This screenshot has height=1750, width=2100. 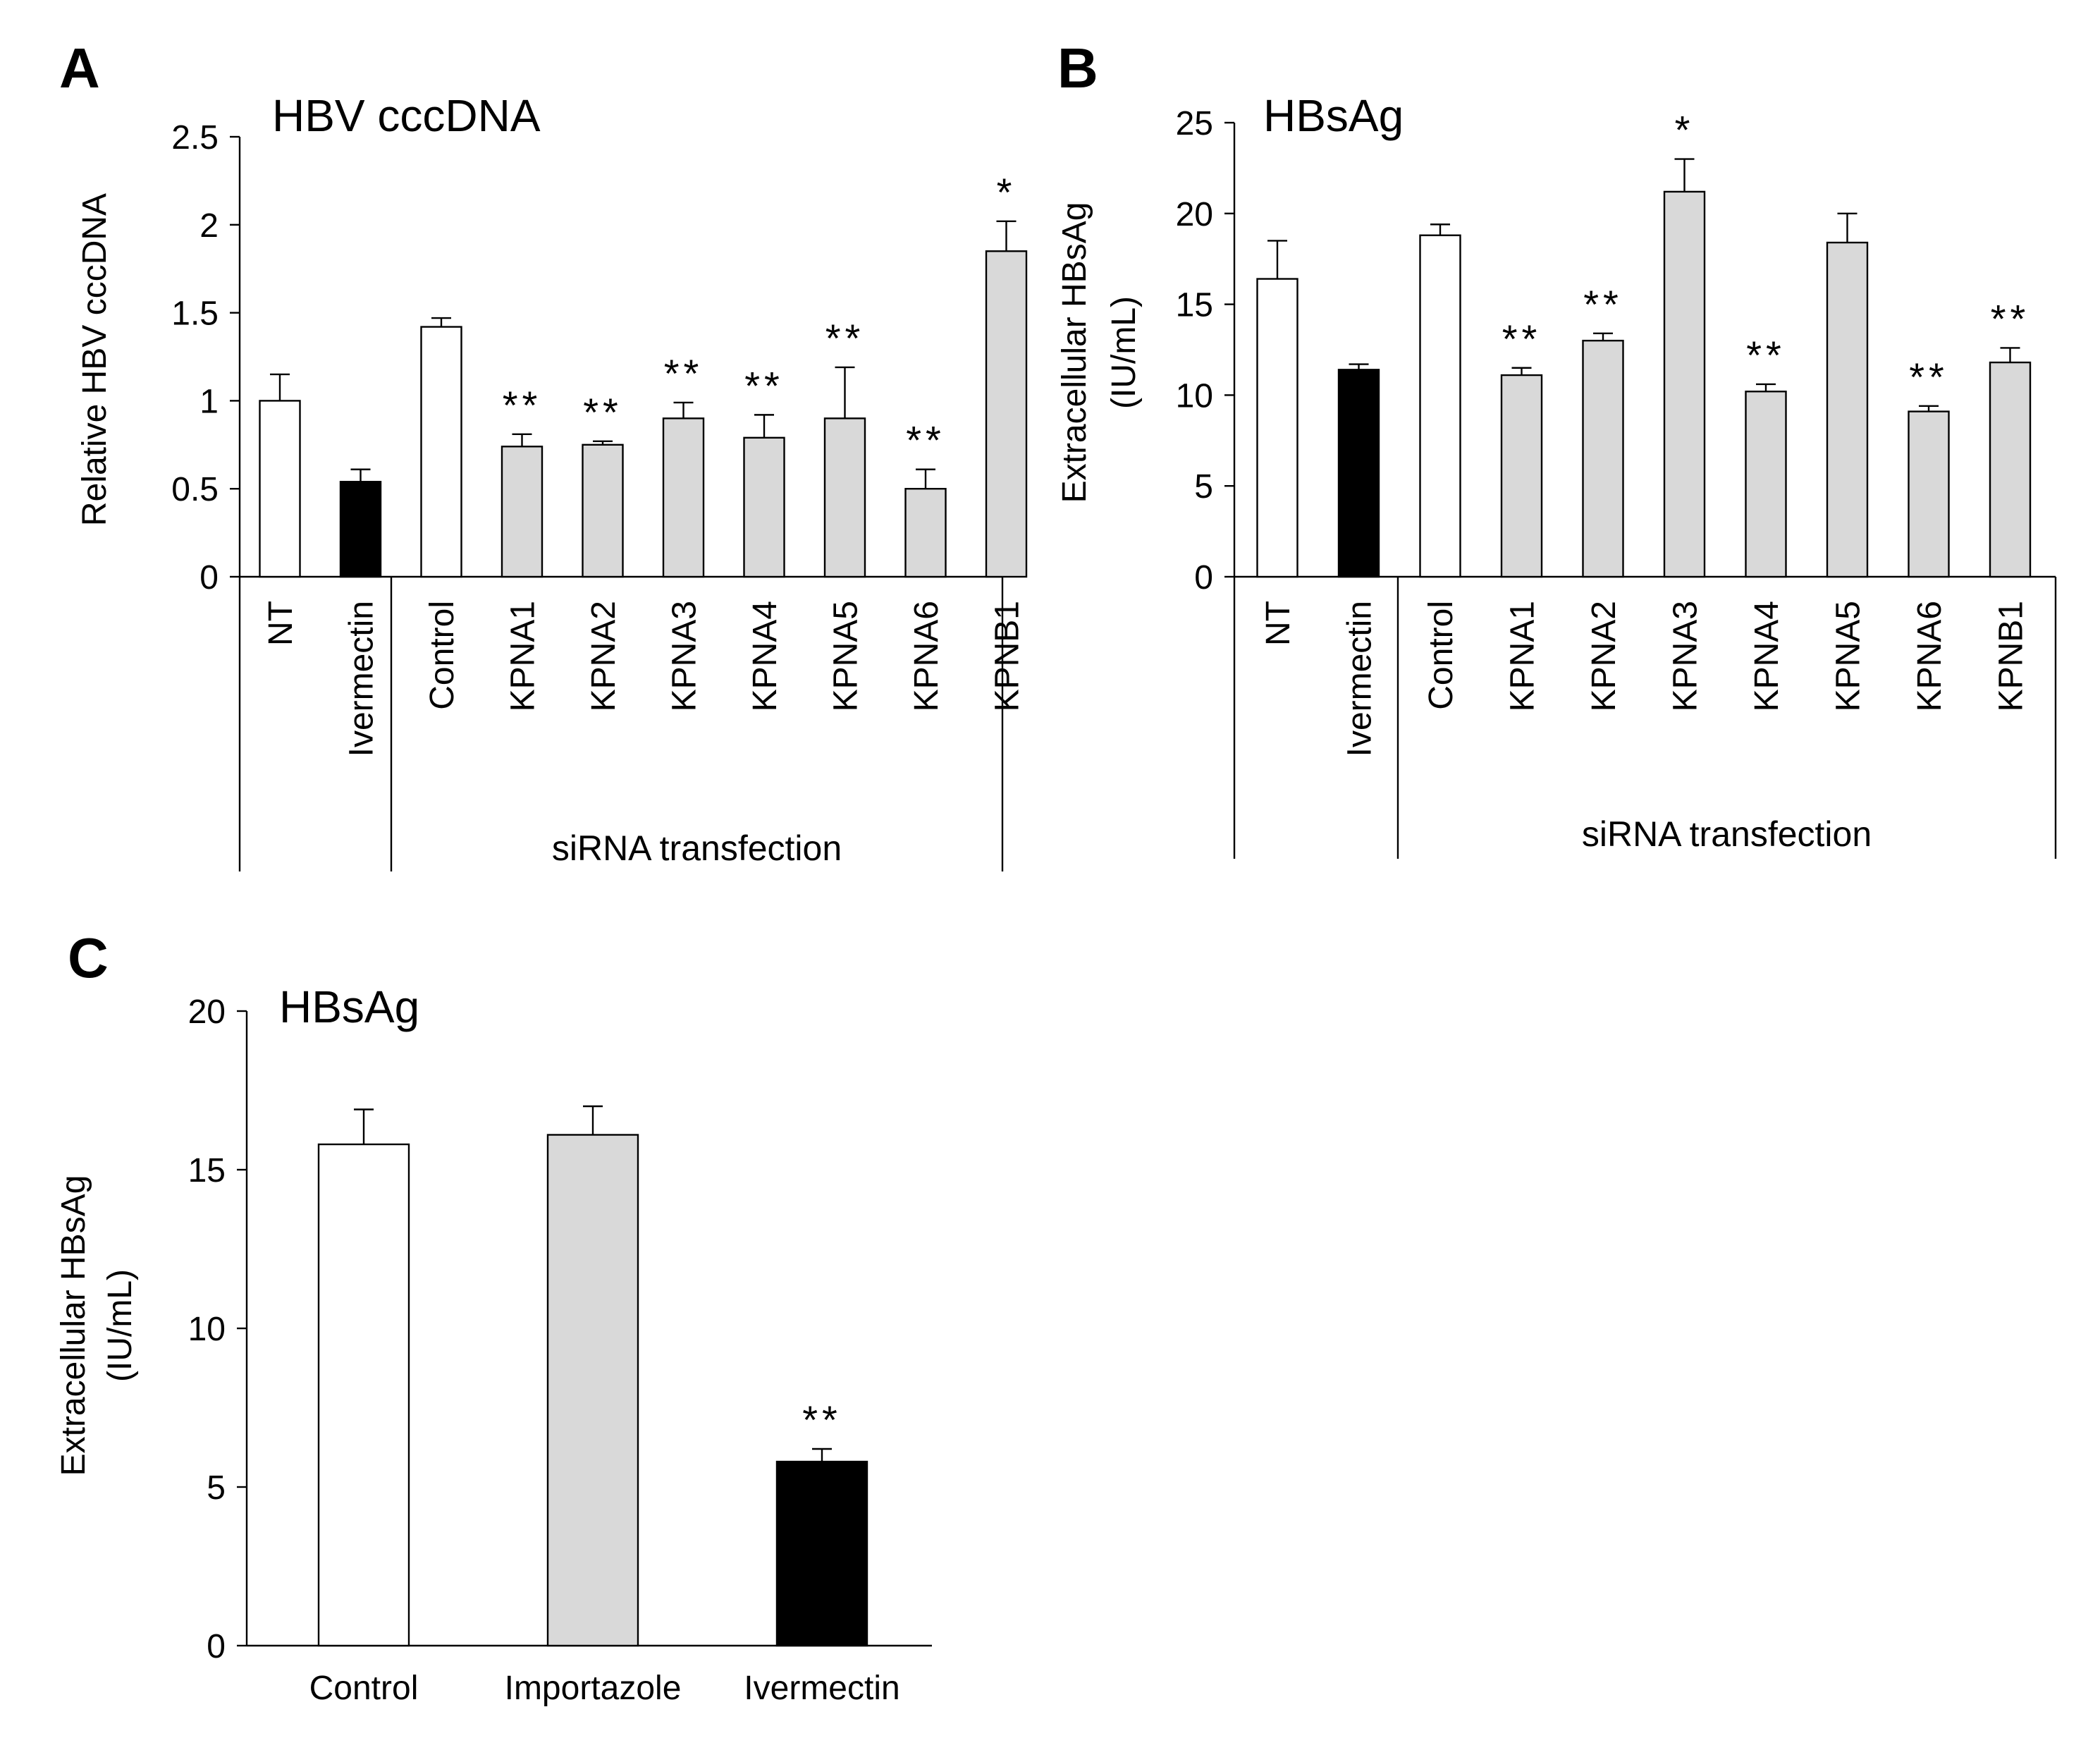 I want to click on chart-b-y-tick-label: 10, so click(x=1194, y=396).